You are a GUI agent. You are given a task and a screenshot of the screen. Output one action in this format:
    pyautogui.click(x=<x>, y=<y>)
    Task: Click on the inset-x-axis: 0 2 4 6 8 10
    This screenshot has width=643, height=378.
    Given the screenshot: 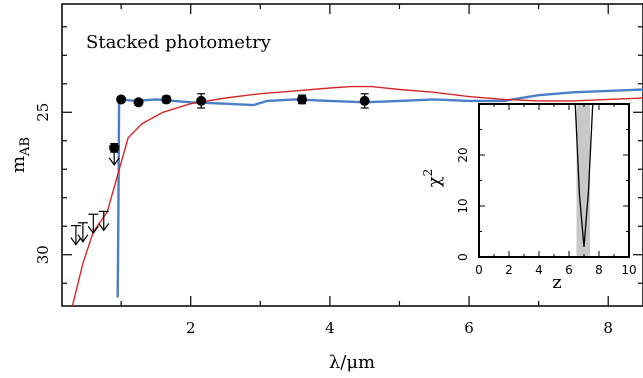 What is the action you would take?
    pyautogui.click(x=556, y=190)
    